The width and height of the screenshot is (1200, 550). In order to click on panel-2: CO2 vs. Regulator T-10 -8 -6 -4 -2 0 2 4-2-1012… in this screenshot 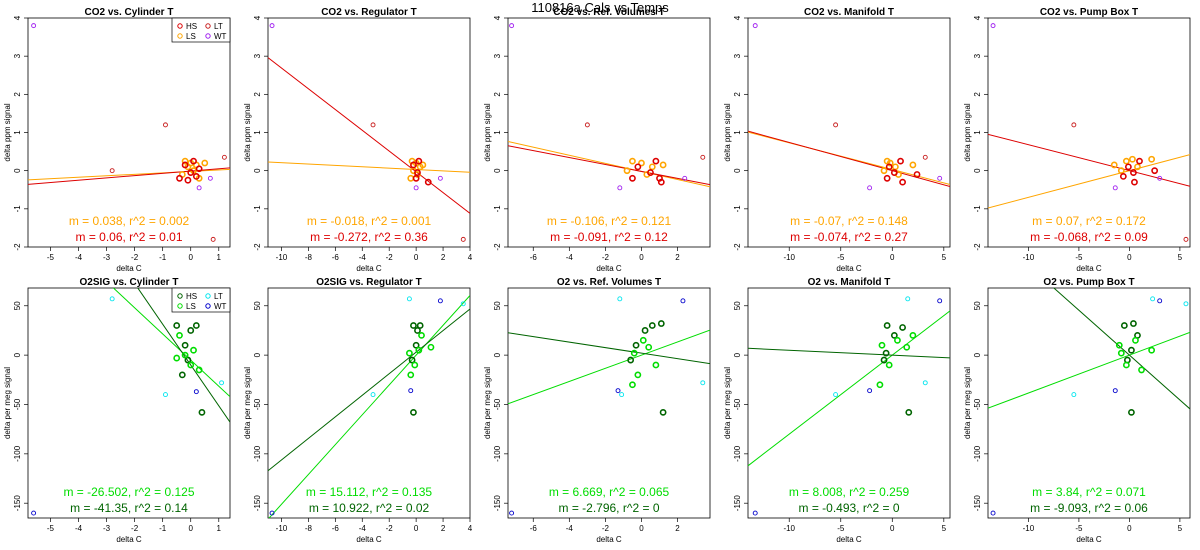, I will do `click(358, 140)`.